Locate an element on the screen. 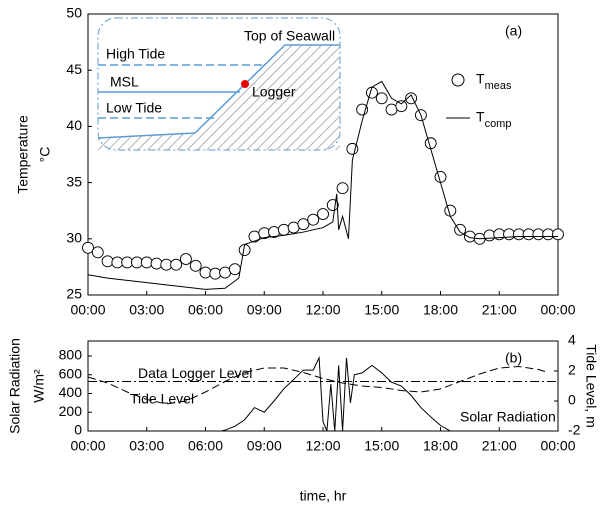 This screenshot has height=511, width=605. seawall-hatch is located at coordinates (219, 97).